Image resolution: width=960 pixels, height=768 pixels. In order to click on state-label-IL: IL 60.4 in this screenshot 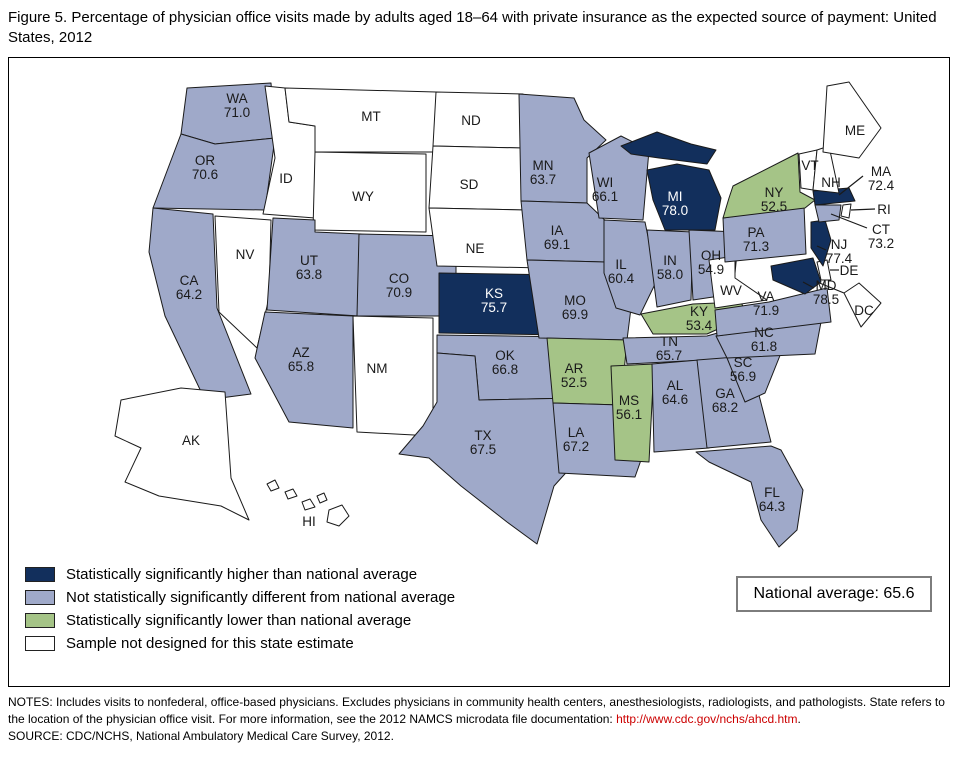, I will do `click(621, 271)`.